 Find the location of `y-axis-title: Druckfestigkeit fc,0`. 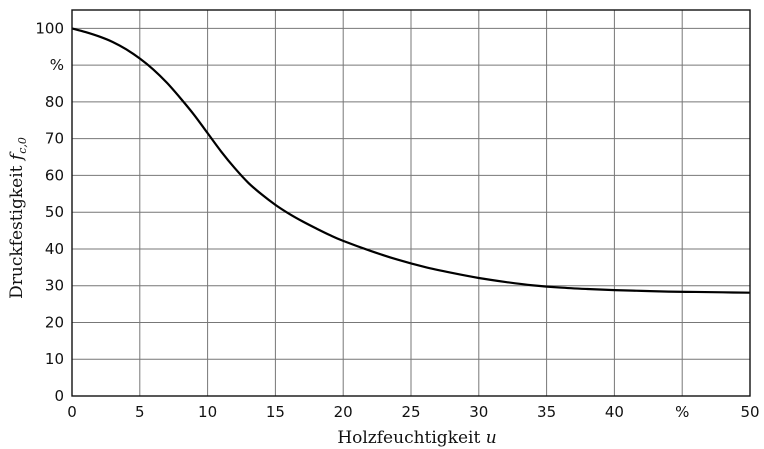

y-axis-title: Druckfestigkeit fc,0 is located at coordinates (18, 218).